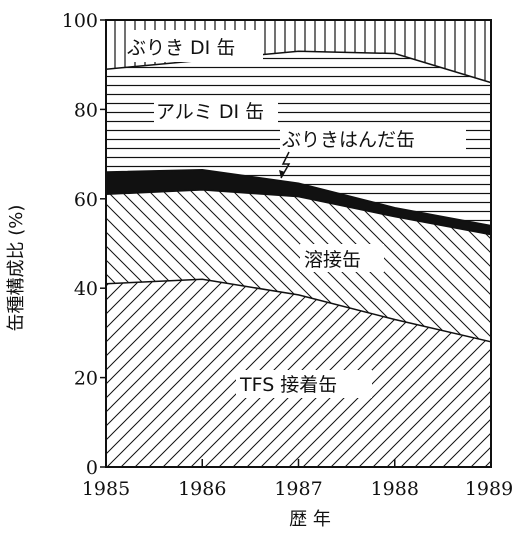  What do you see at coordinates (210, 112) in the screenshot?
I see `series-label-alumi-di: アルミ DI 缶` at bounding box center [210, 112].